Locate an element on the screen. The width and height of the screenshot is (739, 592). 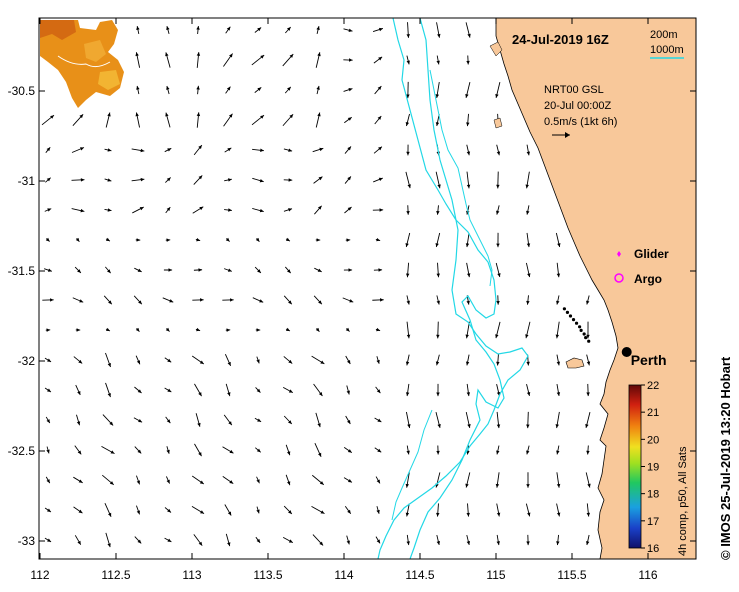
glider-icon is located at coordinates (619, 254).